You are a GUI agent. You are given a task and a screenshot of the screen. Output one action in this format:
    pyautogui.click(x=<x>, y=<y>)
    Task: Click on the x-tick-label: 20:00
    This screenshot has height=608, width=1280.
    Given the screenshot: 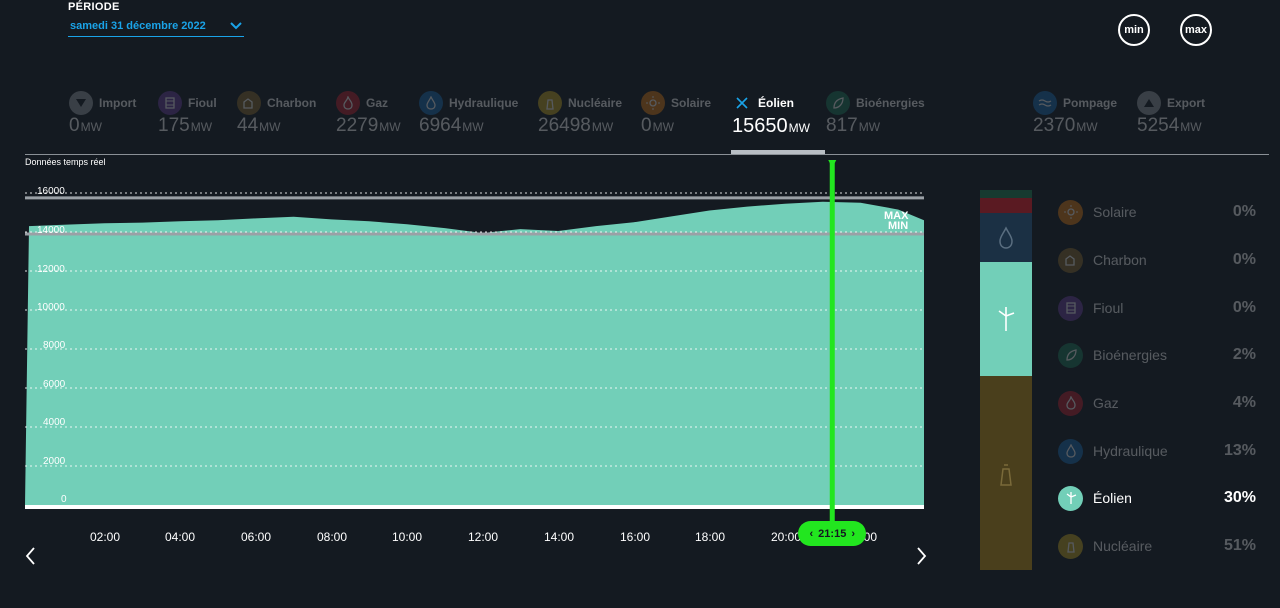 What is the action you would take?
    pyautogui.click(x=786, y=537)
    